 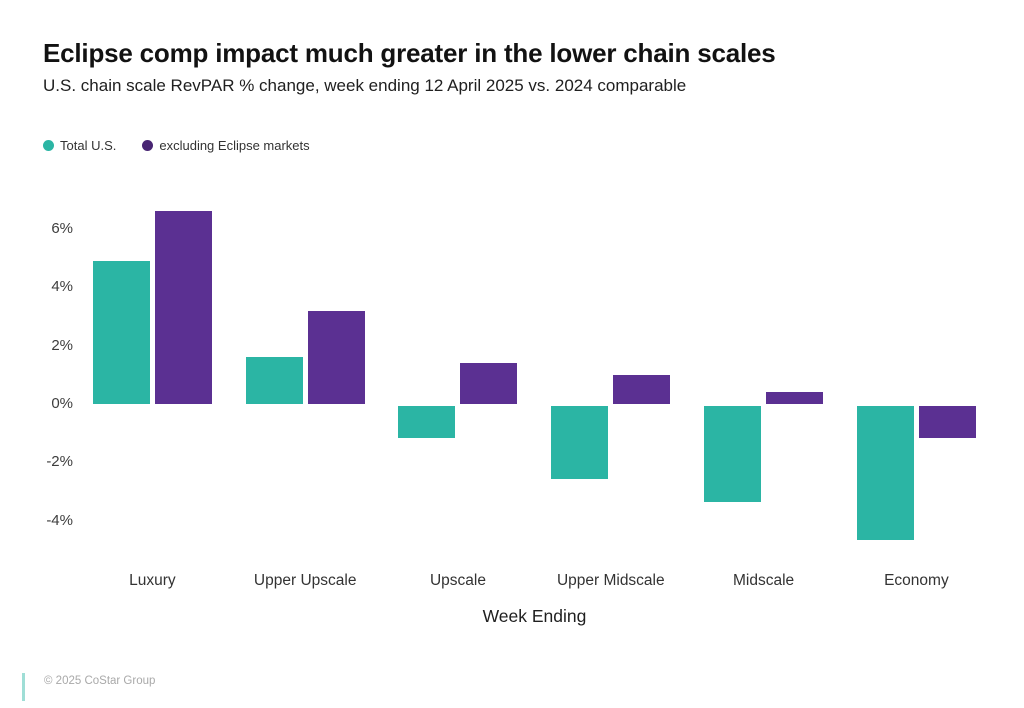 I want to click on y-axis-tick-label: 0%, so click(x=62, y=403).